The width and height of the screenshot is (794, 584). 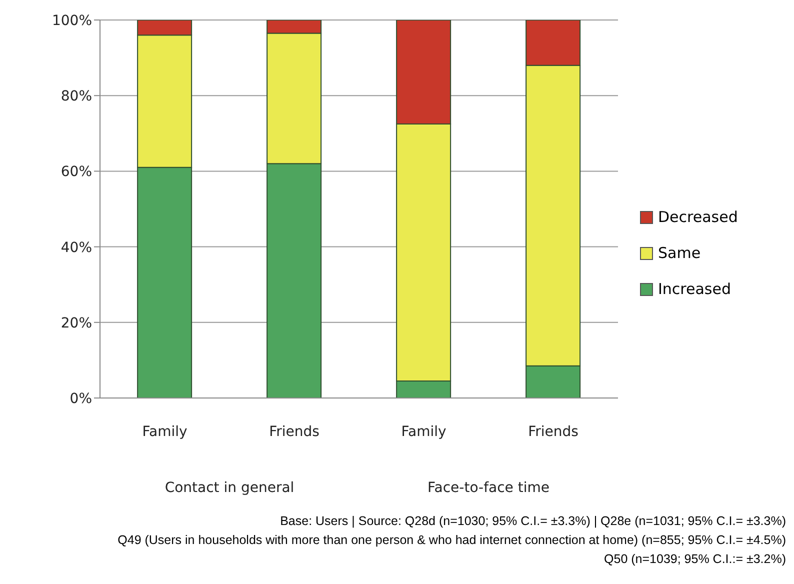 What do you see at coordinates (76, 248) in the screenshot?
I see `y-tick-label: 40%` at bounding box center [76, 248].